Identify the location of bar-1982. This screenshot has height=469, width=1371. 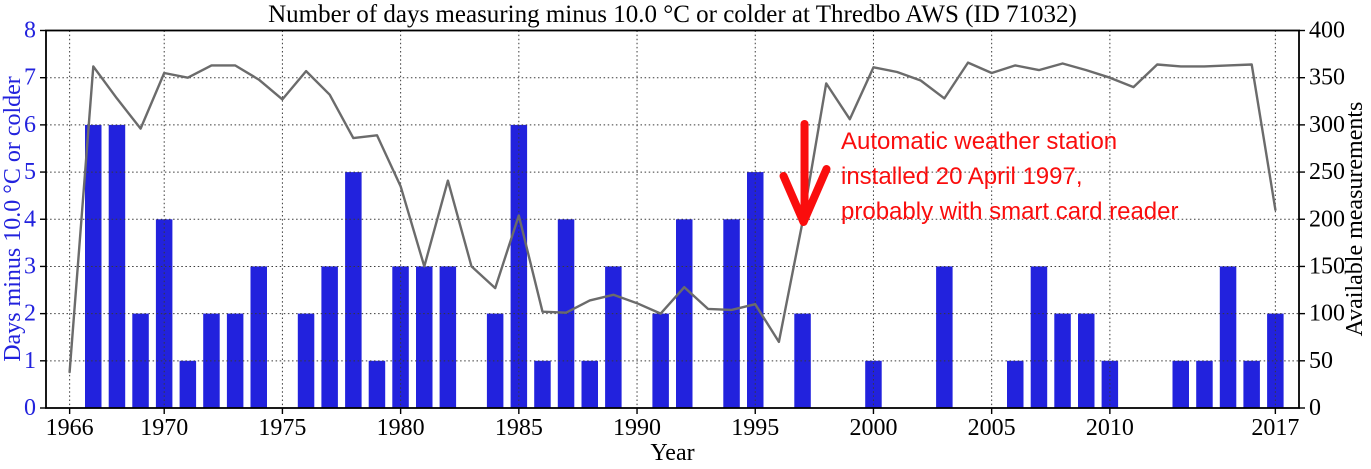
(448, 337).